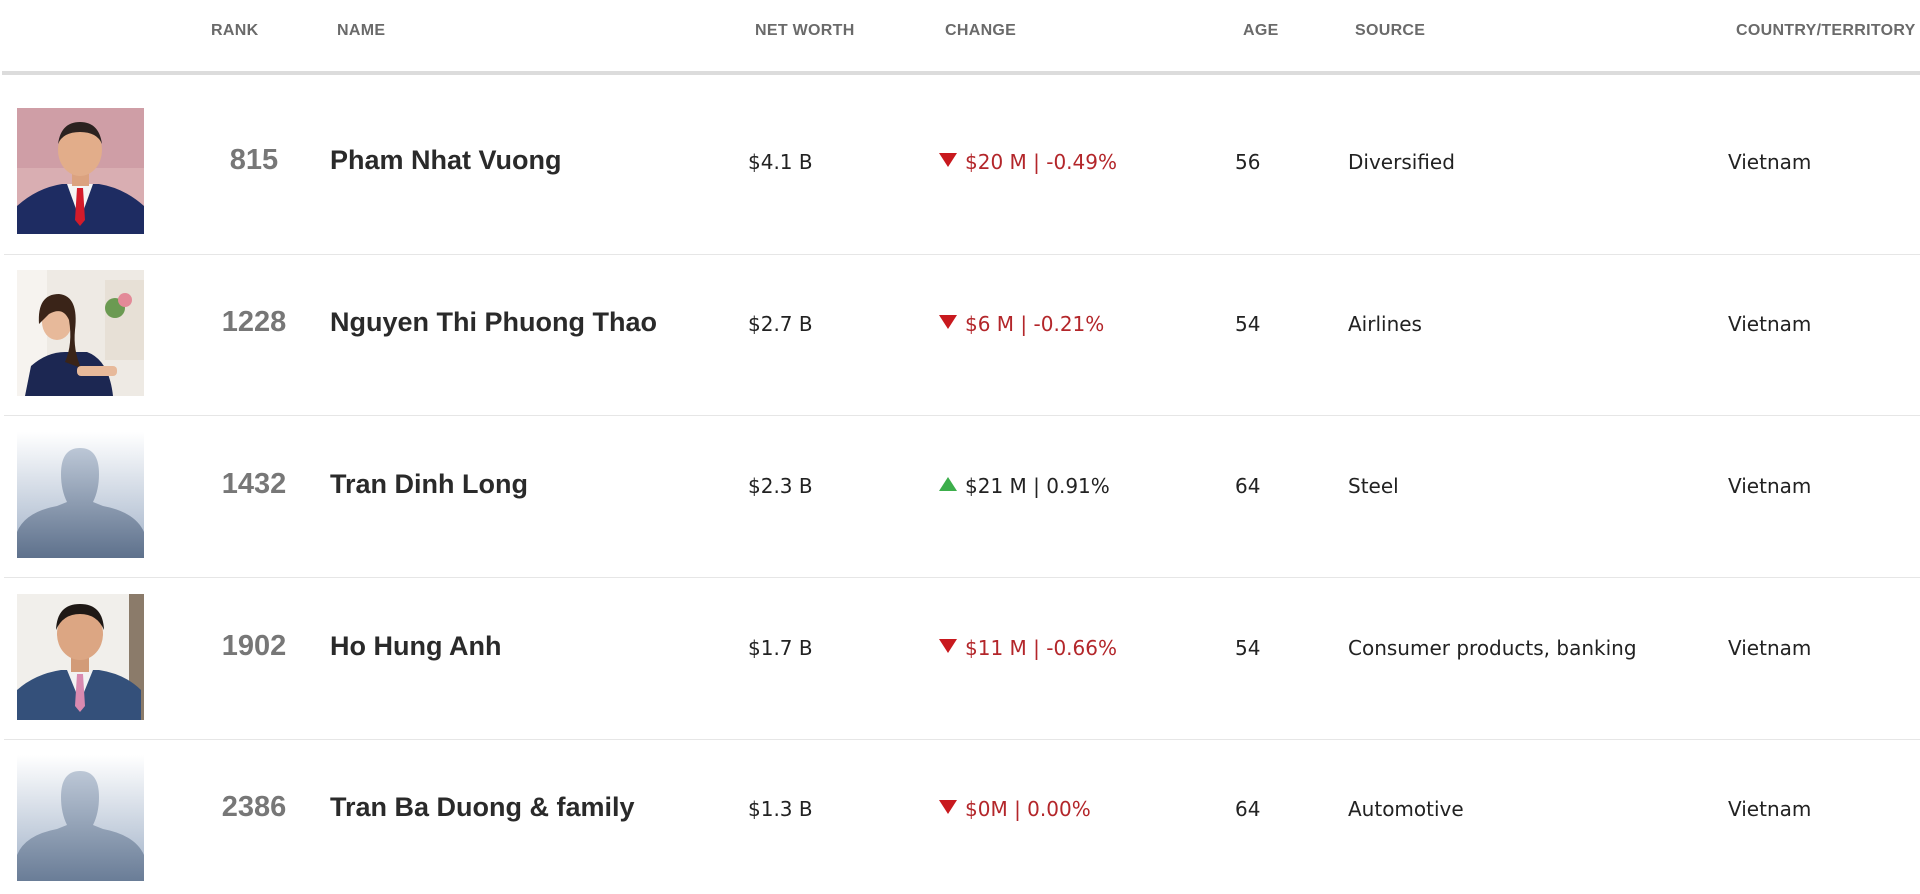 This screenshot has width=1920, height=894. What do you see at coordinates (1826, 30) in the screenshot?
I see `column-header-country: COUNTRY/TERRITORY` at bounding box center [1826, 30].